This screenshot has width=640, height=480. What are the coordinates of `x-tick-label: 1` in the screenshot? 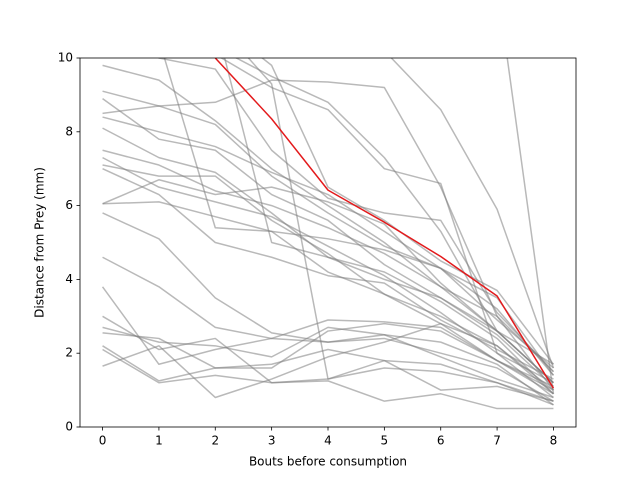 It's located at (159, 441).